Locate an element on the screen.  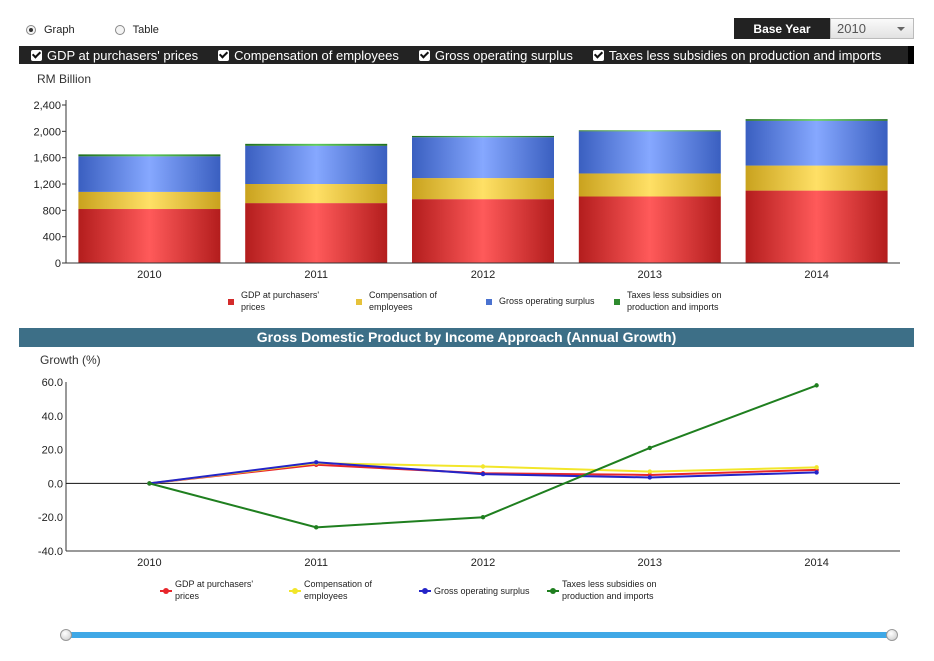
toggle-gdp: GDP at purchasers' prices is located at coordinates (114, 55).